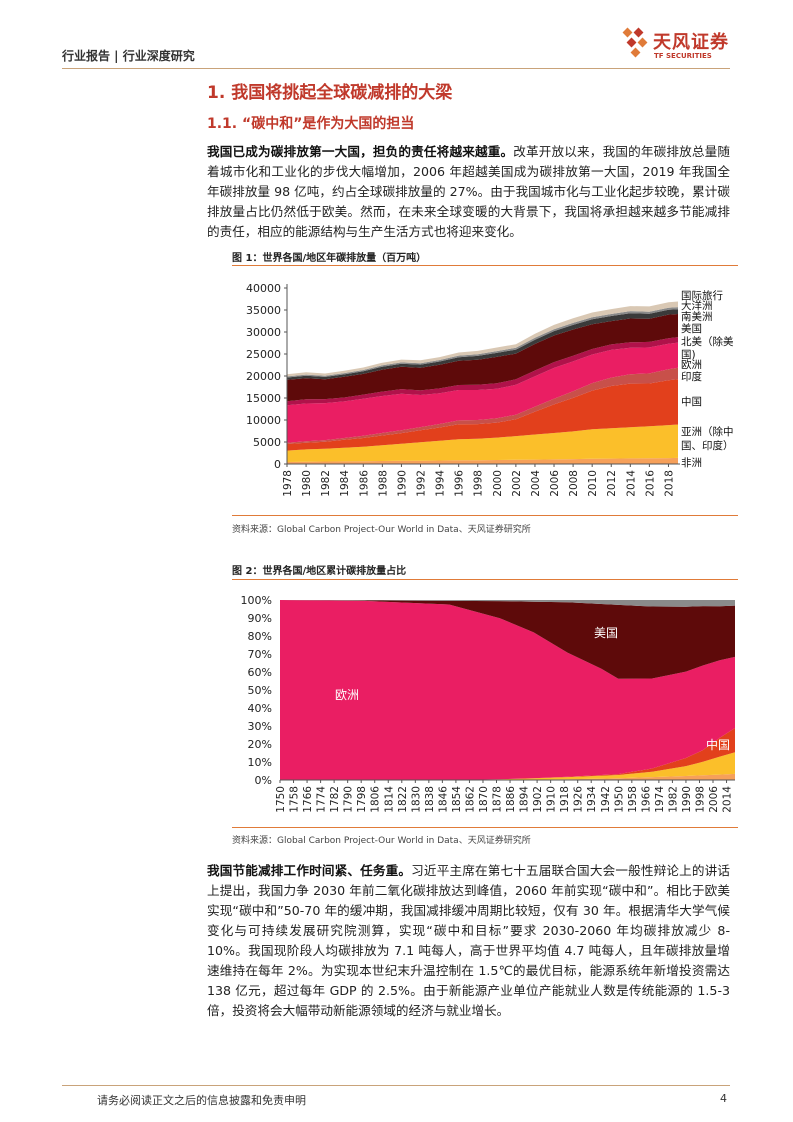  Describe the element at coordinates (485, 515) in the screenshot. I see `figure-1-bottom-rule` at that location.